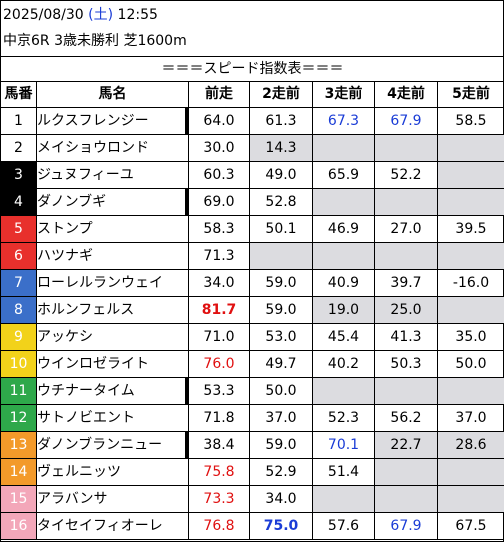 The image size is (504, 542). I want to click on horse-number: 12, so click(18, 418).